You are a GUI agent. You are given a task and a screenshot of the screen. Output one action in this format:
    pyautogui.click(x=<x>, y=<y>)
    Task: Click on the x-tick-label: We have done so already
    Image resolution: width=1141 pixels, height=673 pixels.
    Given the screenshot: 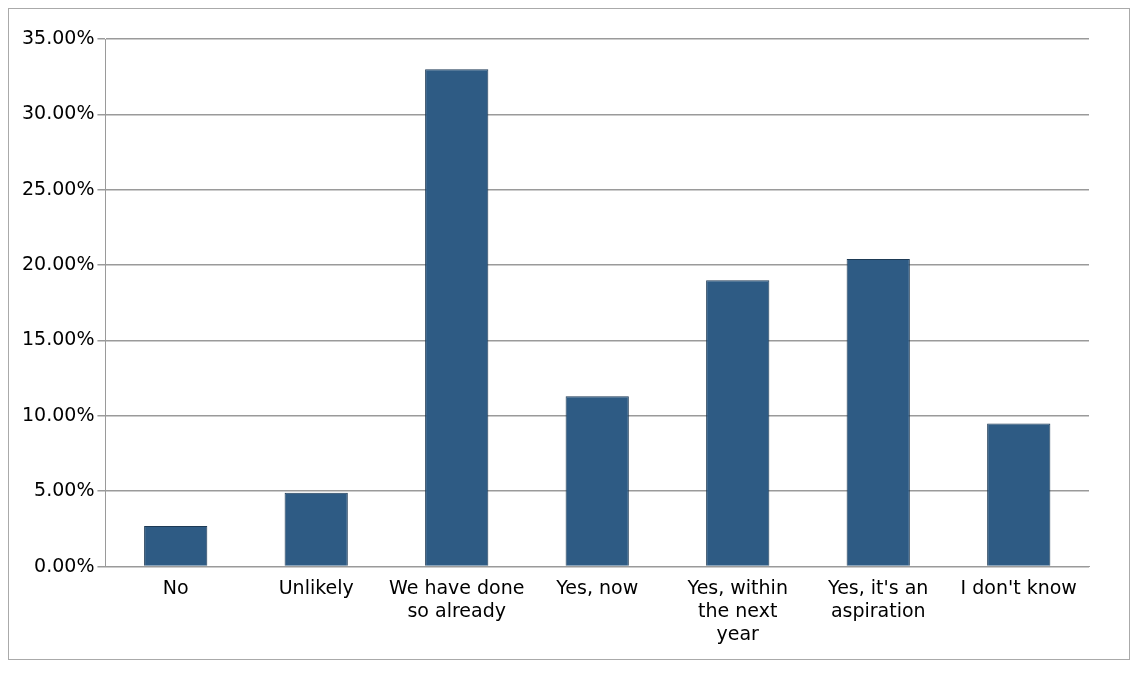 What is the action you would take?
    pyautogui.click(x=456, y=598)
    